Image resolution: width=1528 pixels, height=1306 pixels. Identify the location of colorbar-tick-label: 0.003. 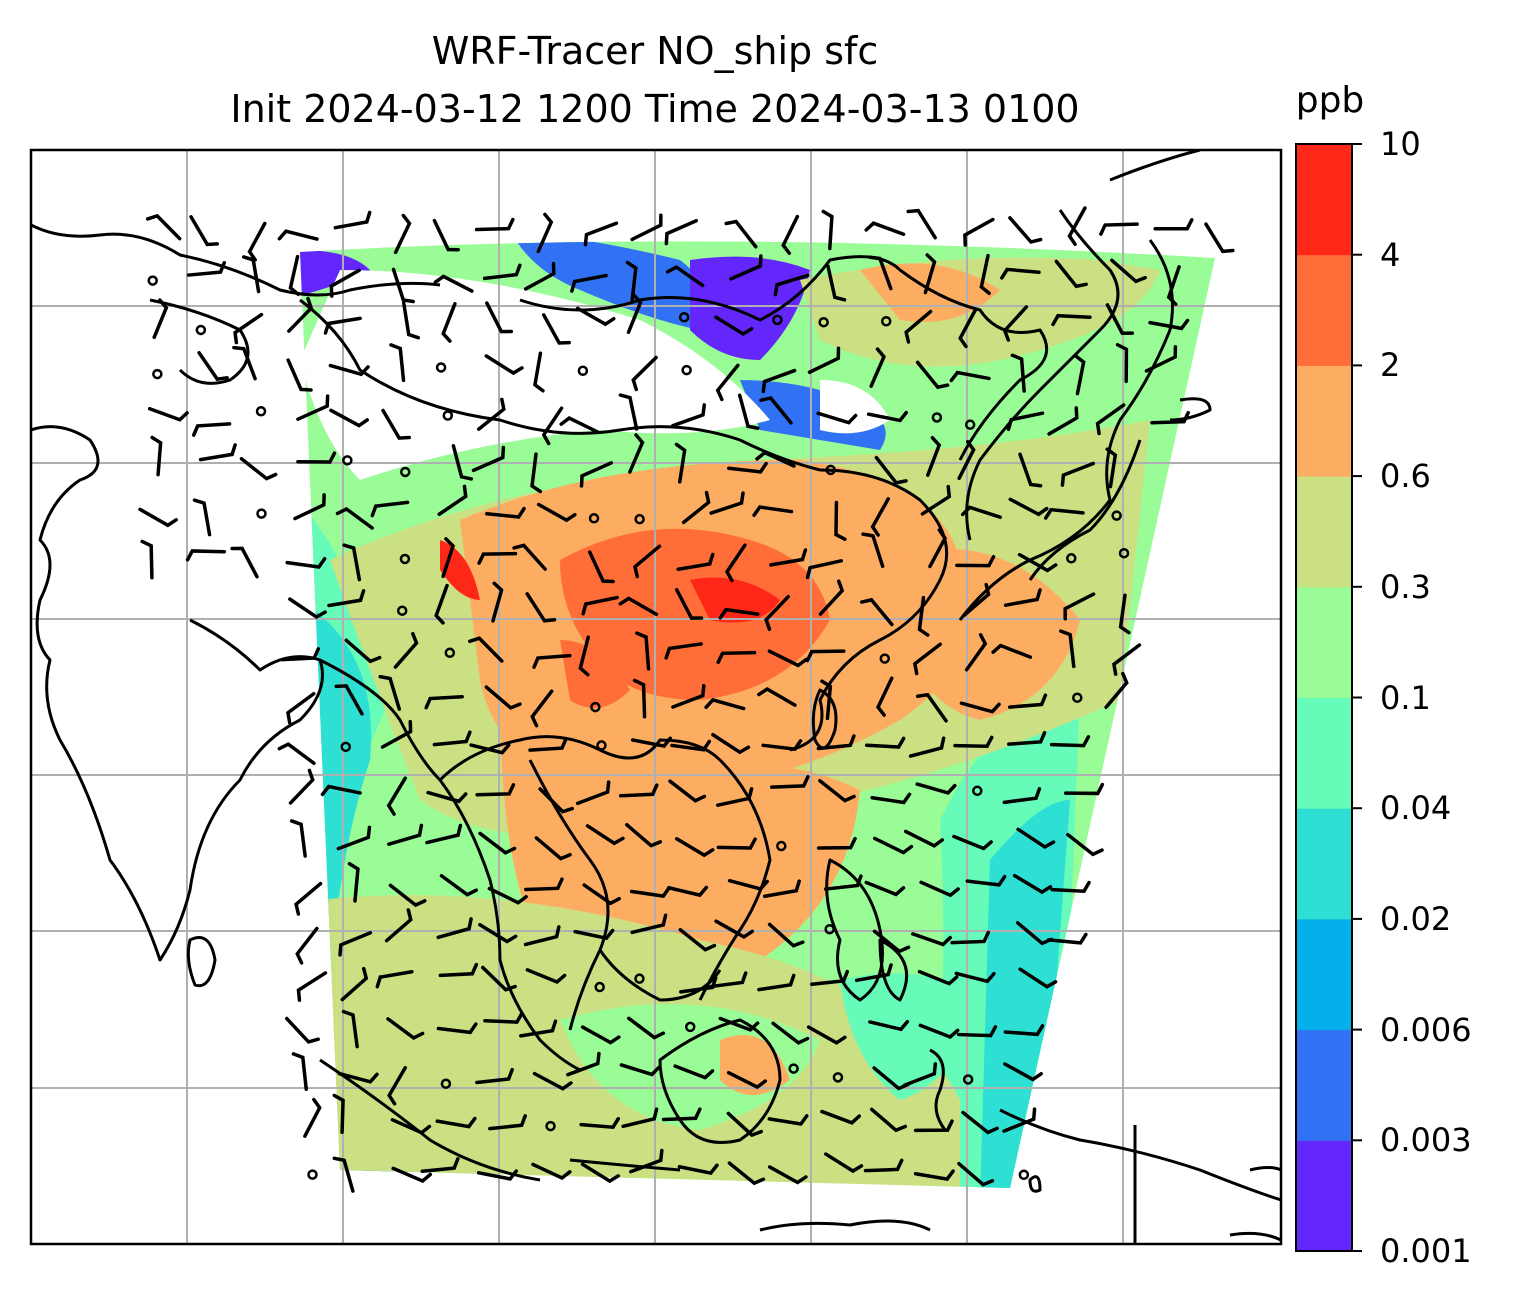
(1426, 1140).